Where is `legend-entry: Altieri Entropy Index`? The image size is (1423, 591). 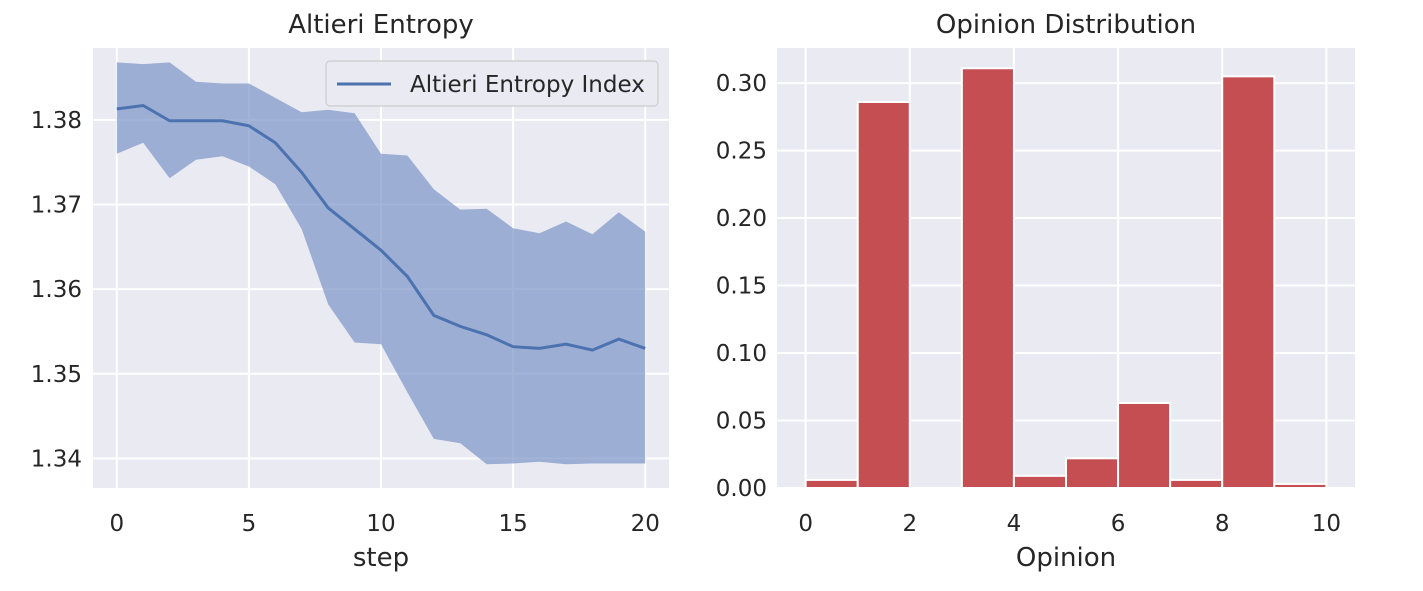 legend-entry: Altieri Entropy Index is located at coordinates (527, 85).